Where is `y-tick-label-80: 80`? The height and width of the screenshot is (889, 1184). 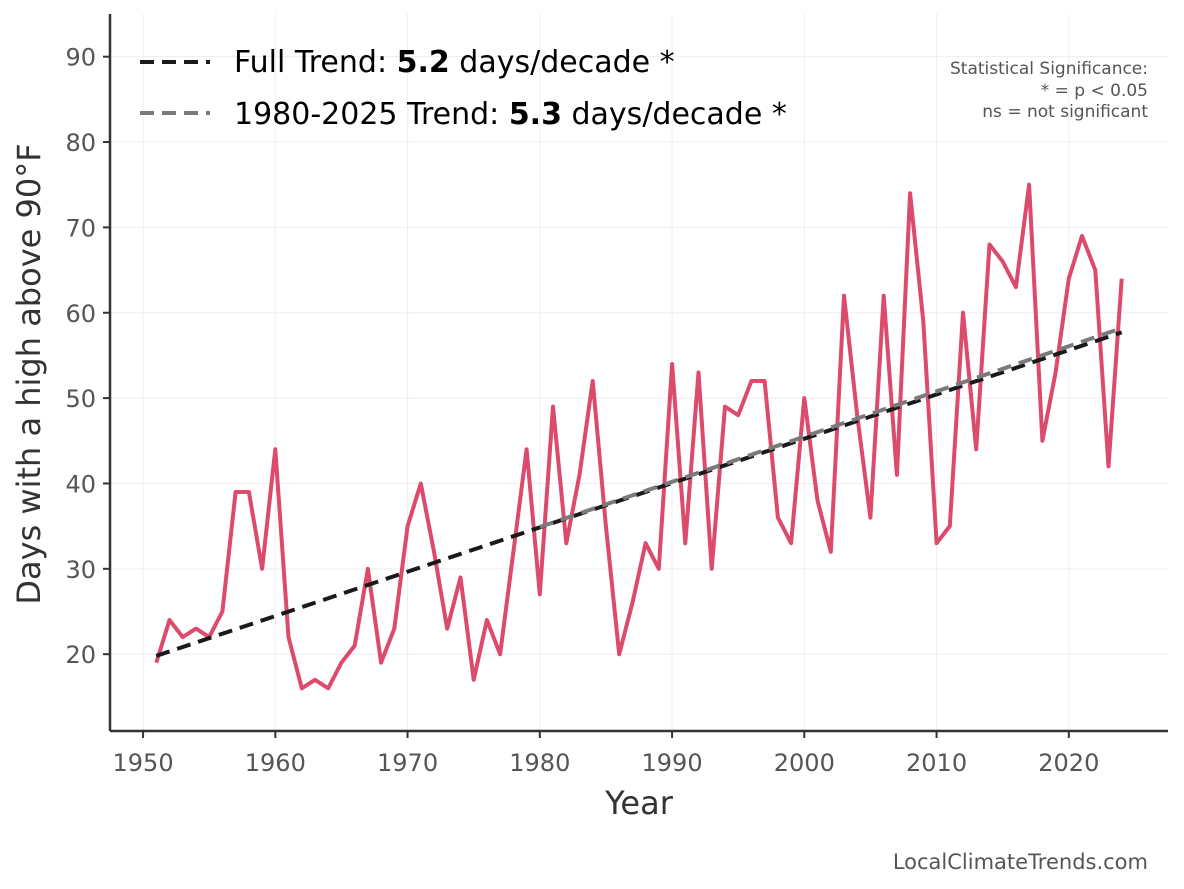 y-tick-label-80: 80 is located at coordinates (80, 143).